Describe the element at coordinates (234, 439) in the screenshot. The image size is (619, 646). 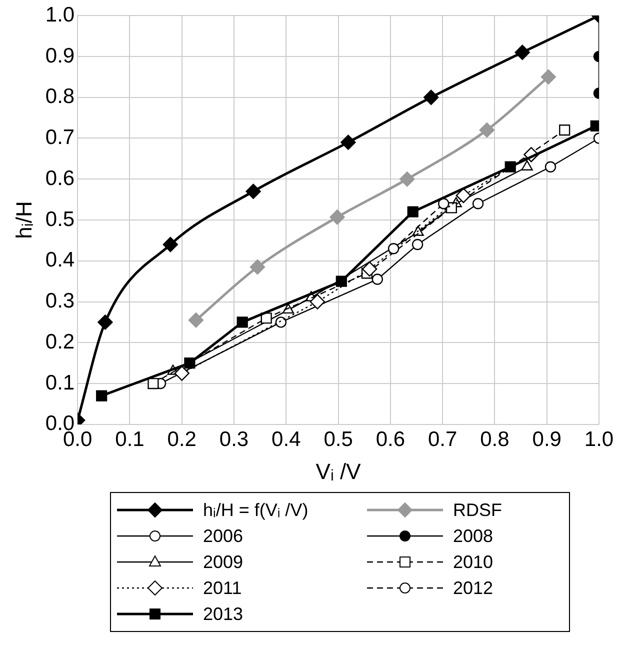
I see `x-tick-label: 0.3` at that location.